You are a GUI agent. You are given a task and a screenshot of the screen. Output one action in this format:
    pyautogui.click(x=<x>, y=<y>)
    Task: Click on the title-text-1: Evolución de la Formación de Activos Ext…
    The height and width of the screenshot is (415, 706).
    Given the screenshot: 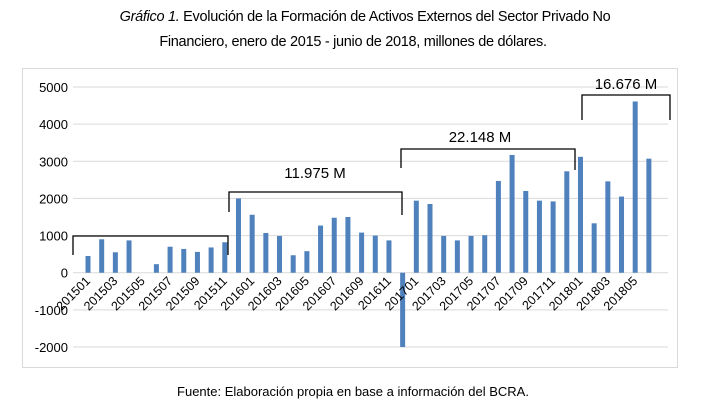 What is the action you would take?
    pyautogui.click(x=395, y=17)
    